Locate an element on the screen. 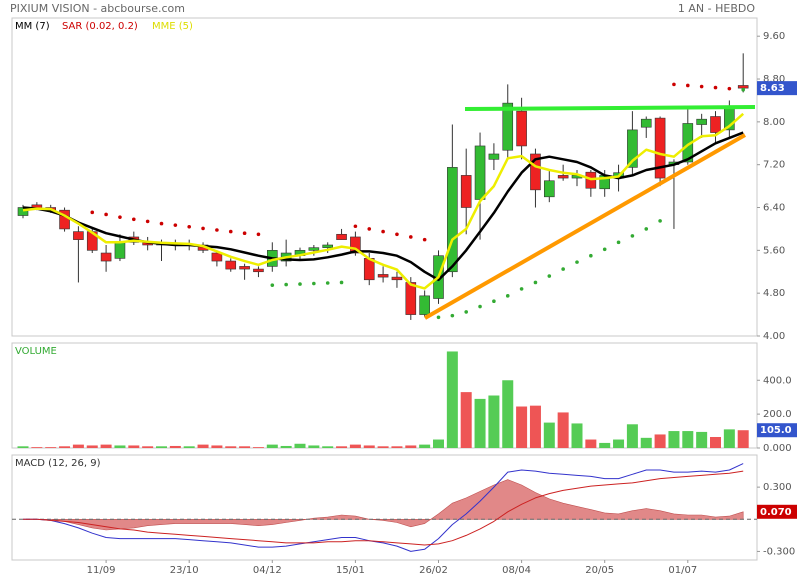  trend-line is located at coordinates (585, 226).